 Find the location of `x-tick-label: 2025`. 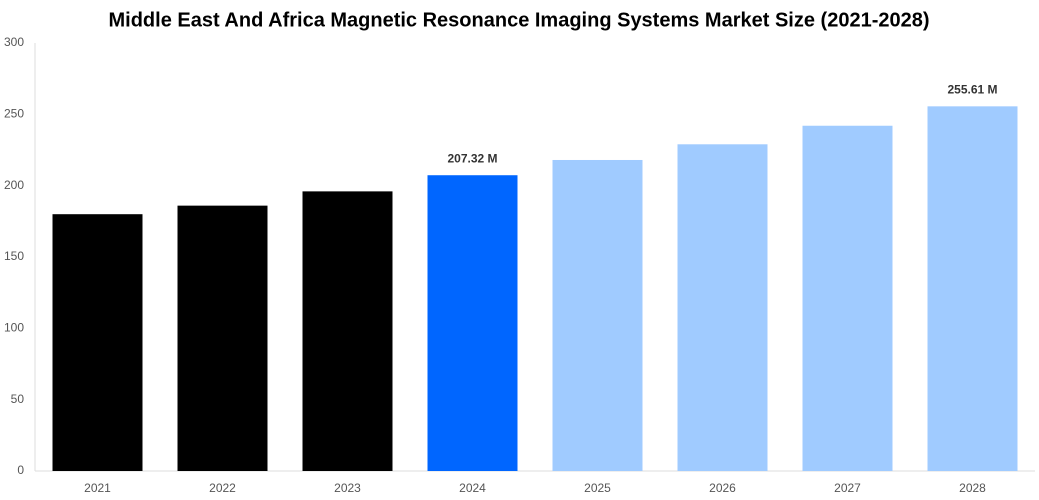

x-tick-label: 2025 is located at coordinates (597, 488).